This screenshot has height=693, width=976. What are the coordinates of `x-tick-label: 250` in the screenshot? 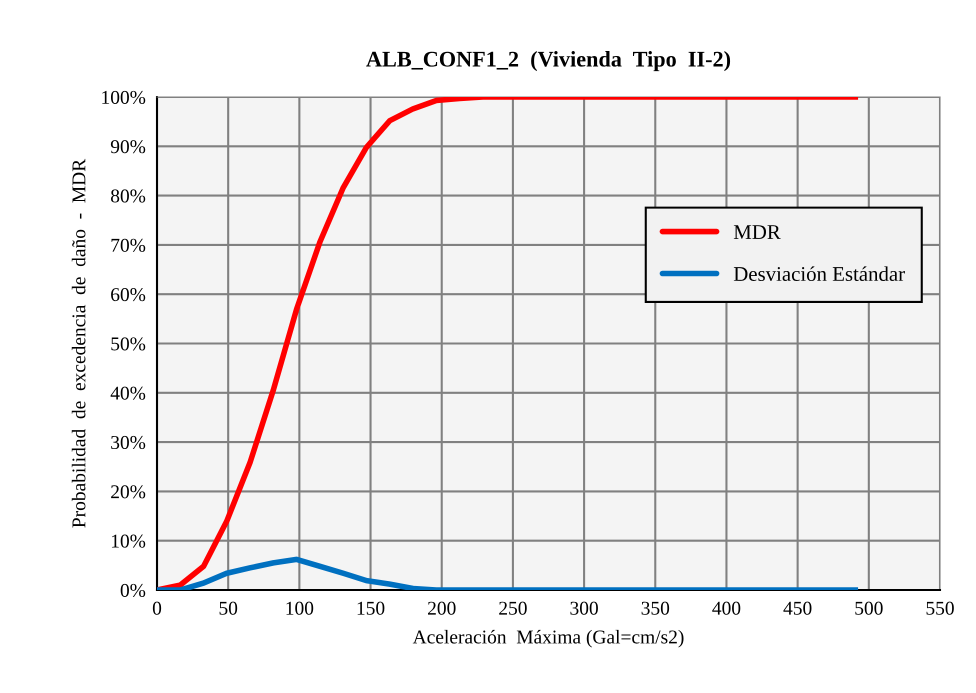 It's located at (513, 608).